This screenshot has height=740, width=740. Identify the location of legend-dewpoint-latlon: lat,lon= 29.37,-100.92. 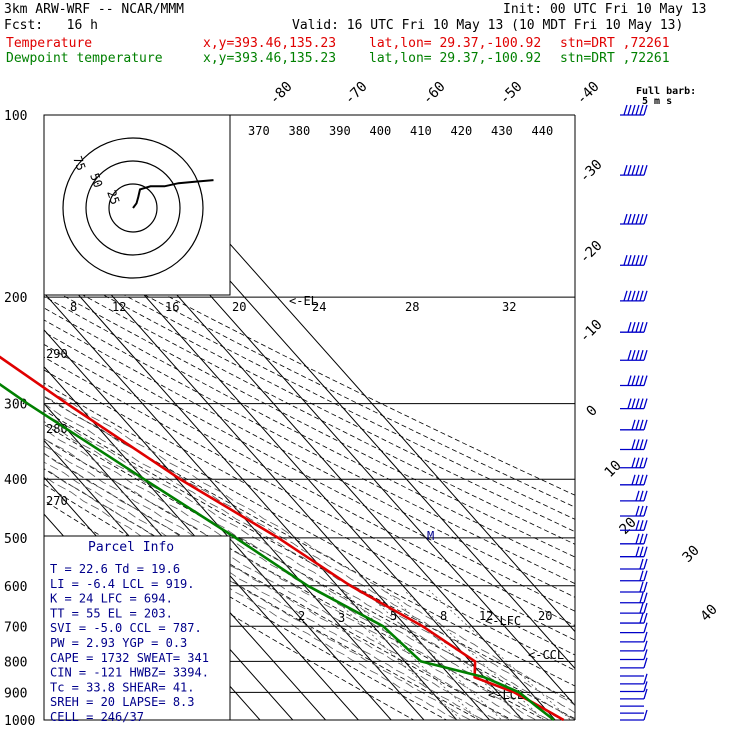
(455, 58).